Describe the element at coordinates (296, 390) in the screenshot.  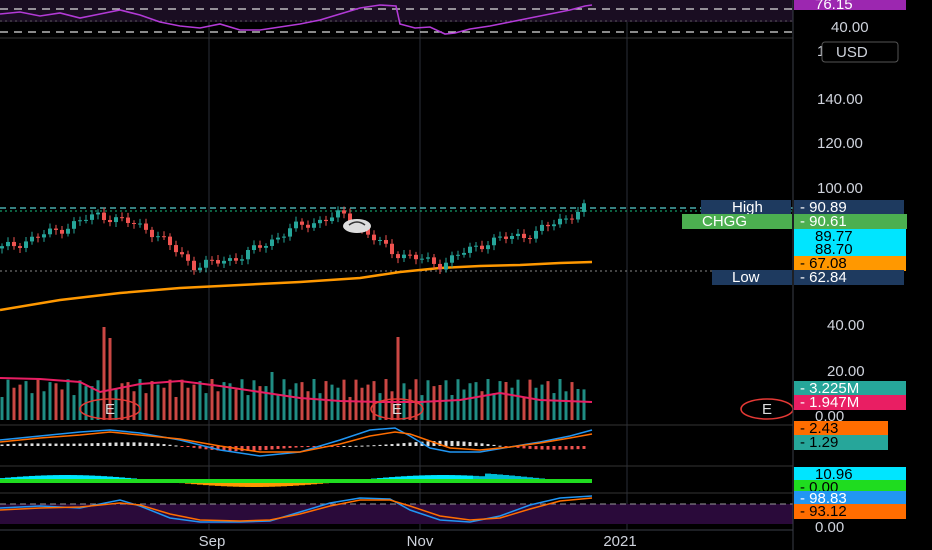
I see `volume-ma-line` at that location.